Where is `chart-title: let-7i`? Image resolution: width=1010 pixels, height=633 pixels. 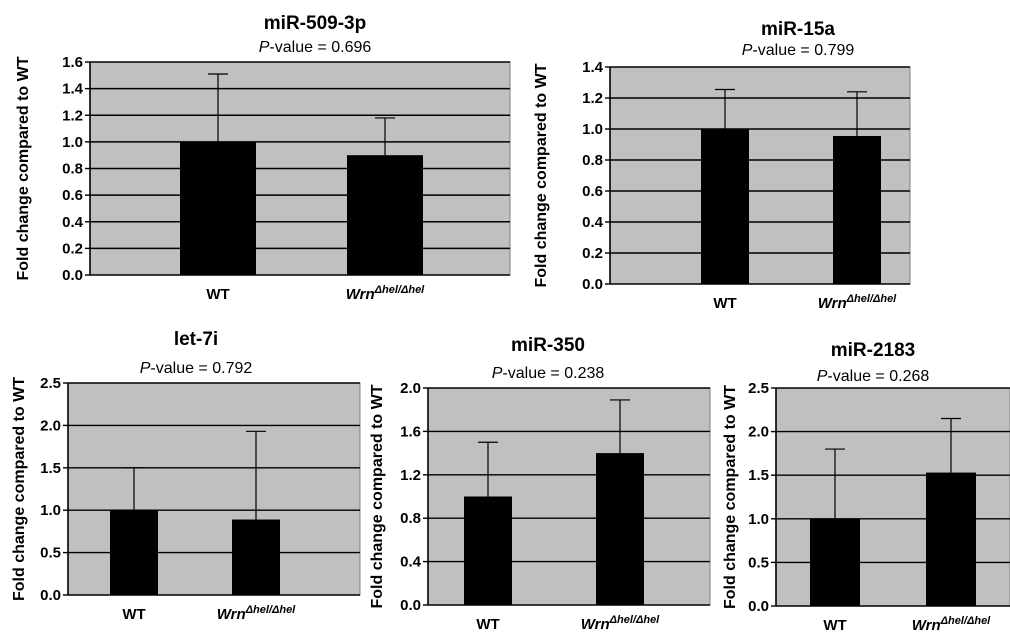
chart-title: let-7i is located at coordinates (196, 339).